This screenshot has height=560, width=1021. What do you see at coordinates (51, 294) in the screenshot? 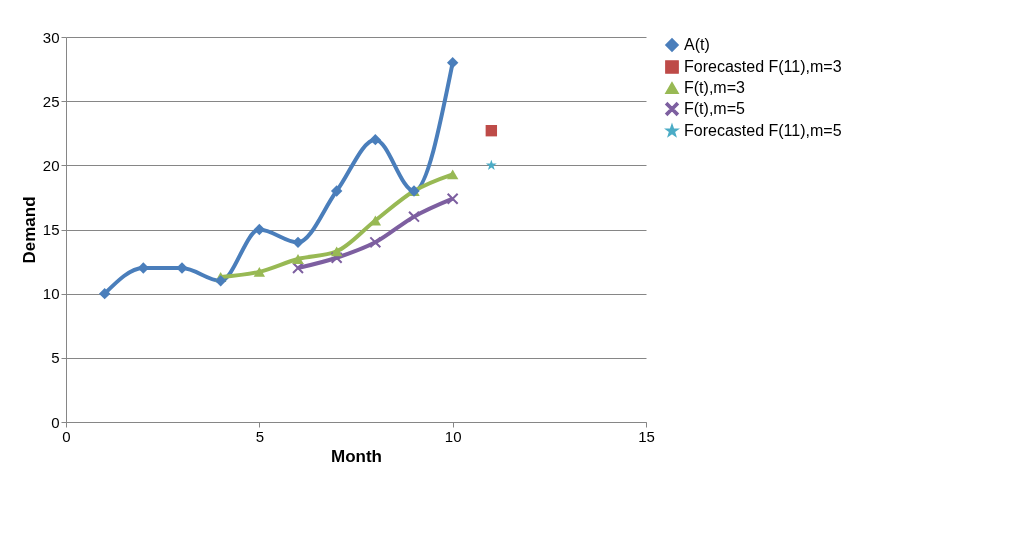
I see `y-tick-label: 10` at bounding box center [51, 294].